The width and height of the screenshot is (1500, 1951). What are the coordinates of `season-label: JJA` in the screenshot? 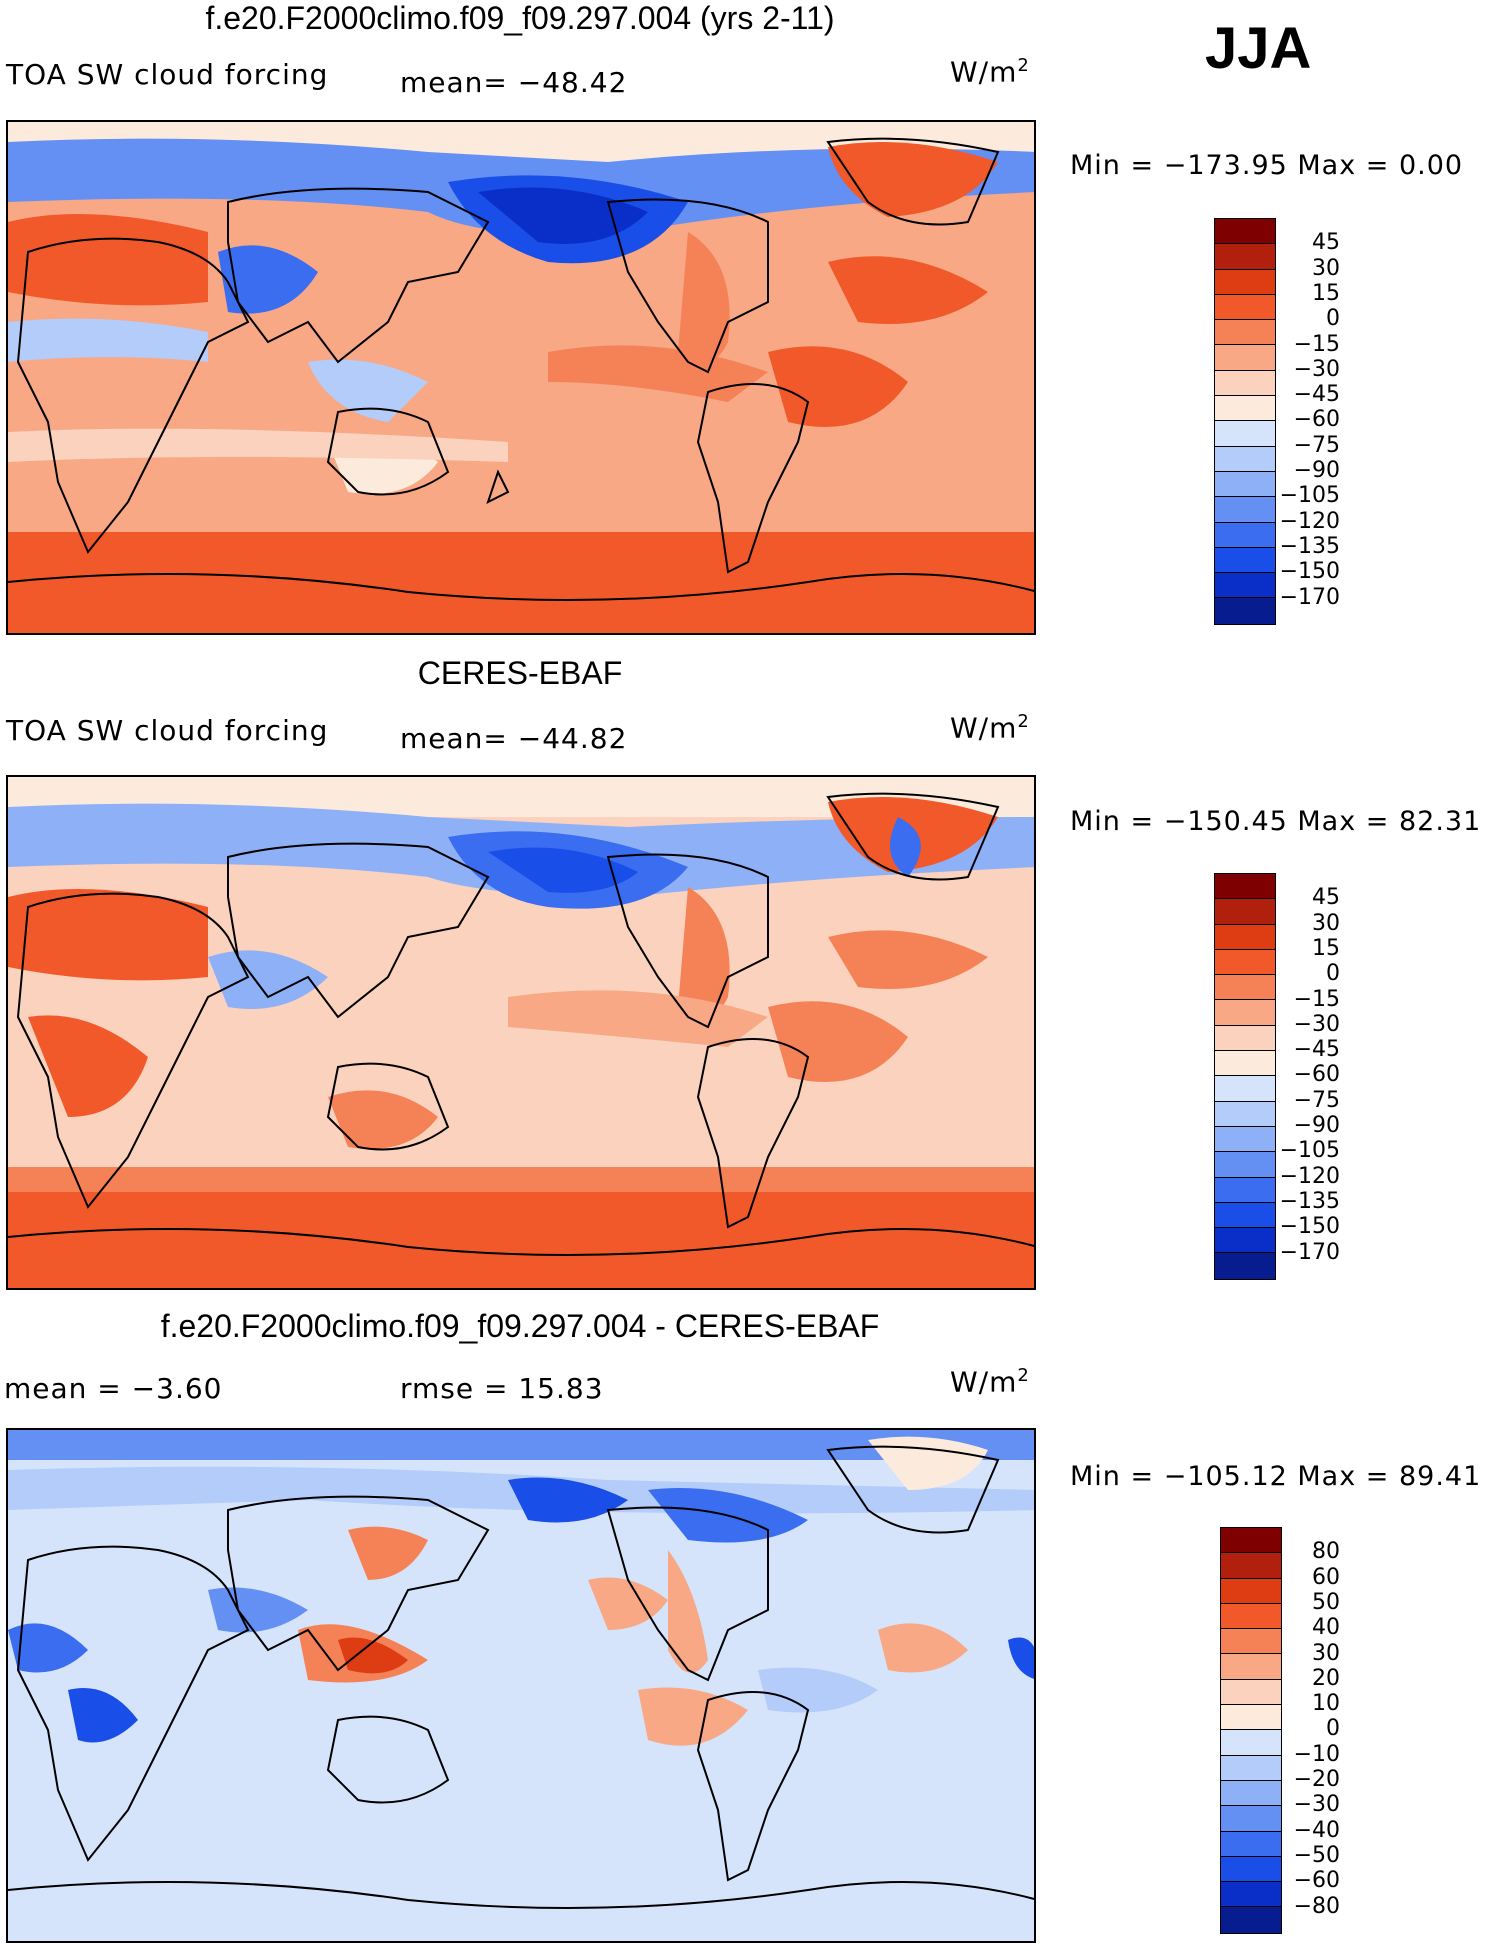 It's located at (1258, 48).